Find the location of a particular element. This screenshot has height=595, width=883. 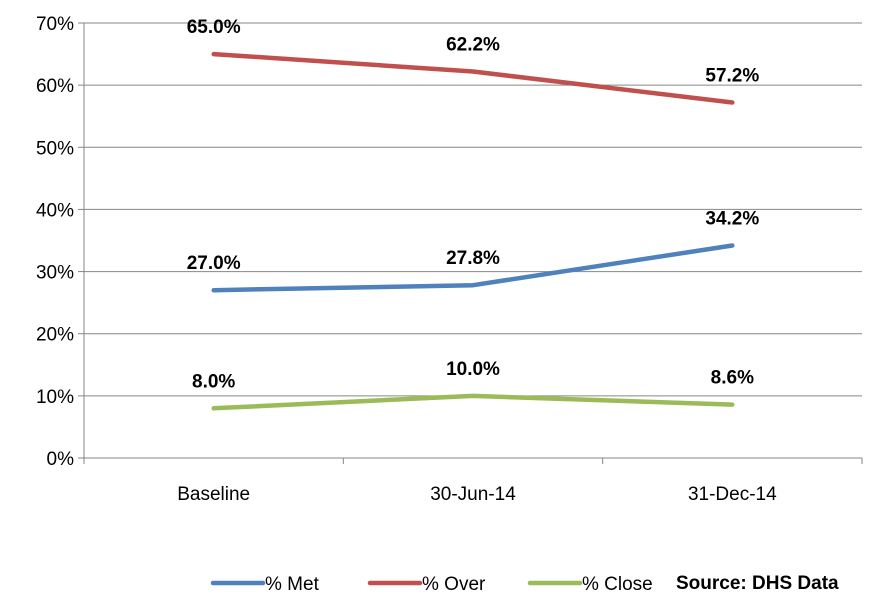

y-tick-label: 70% is located at coordinates (55, 24).